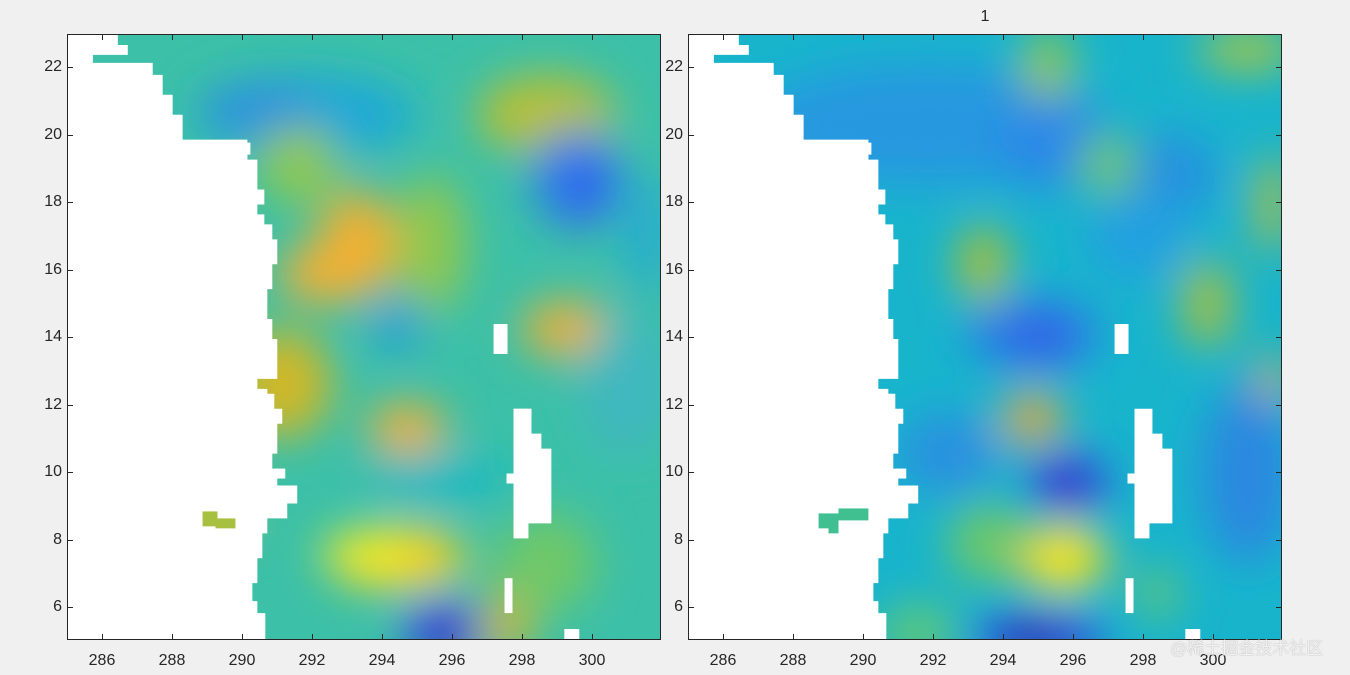 This screenshot has width=1350, height=675. Describe the element at coordinates (1247, 648) in the screenshot. I see `watermark: @稀土掘金技术社区` at that location.